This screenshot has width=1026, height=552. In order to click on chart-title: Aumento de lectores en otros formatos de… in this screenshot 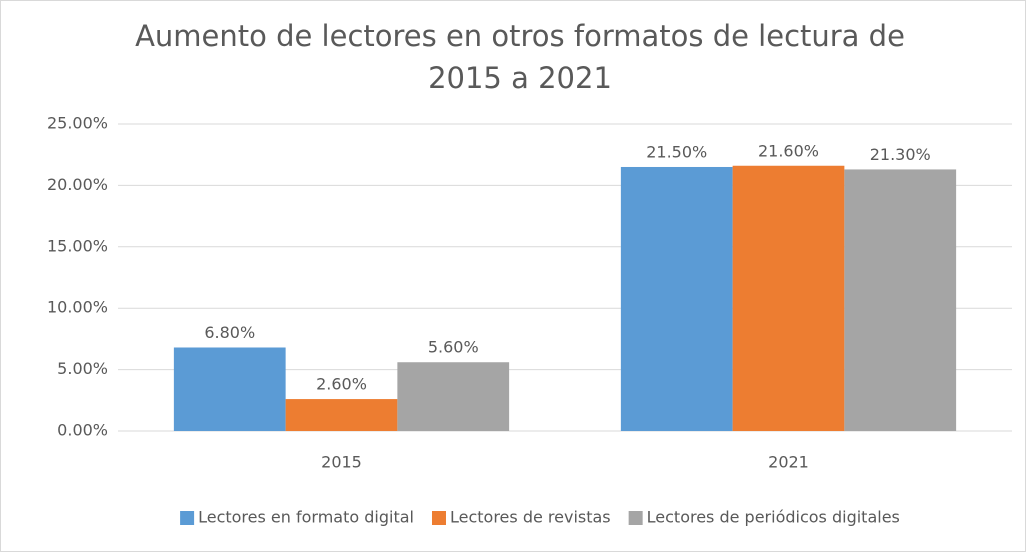, I will do `click(520, 36)`.